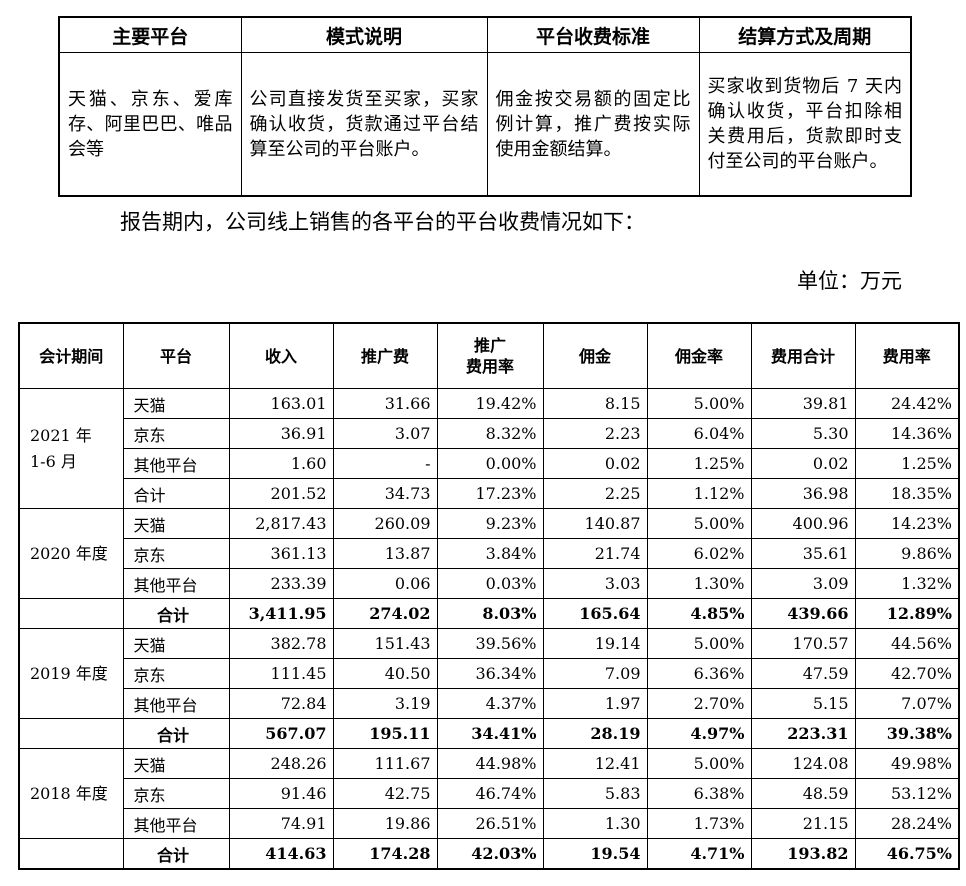  I want to click on header-promotion-fee: 推广费, so click(385, 355).